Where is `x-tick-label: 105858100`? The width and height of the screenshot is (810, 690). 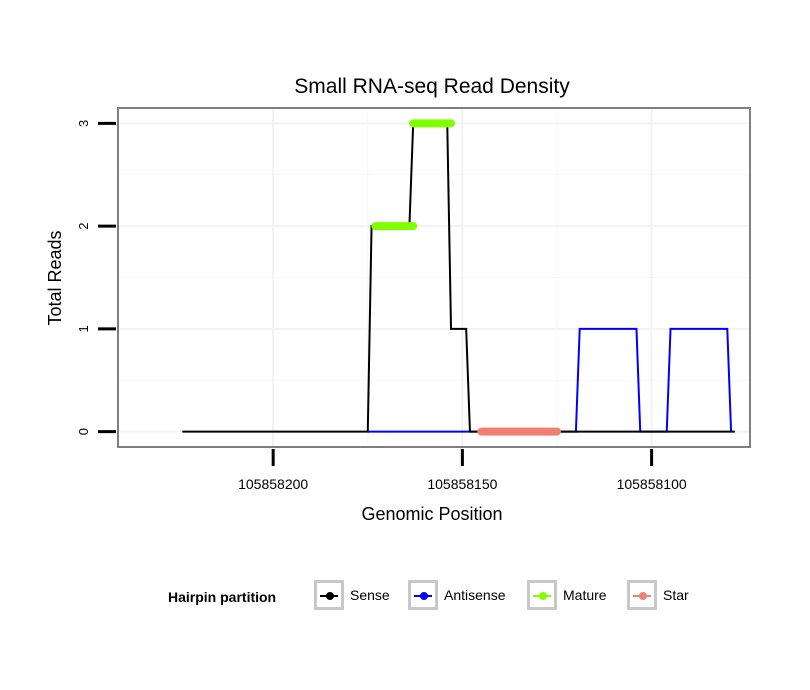
x-tick-label: 105858100 is located at coordinates (652, 484).